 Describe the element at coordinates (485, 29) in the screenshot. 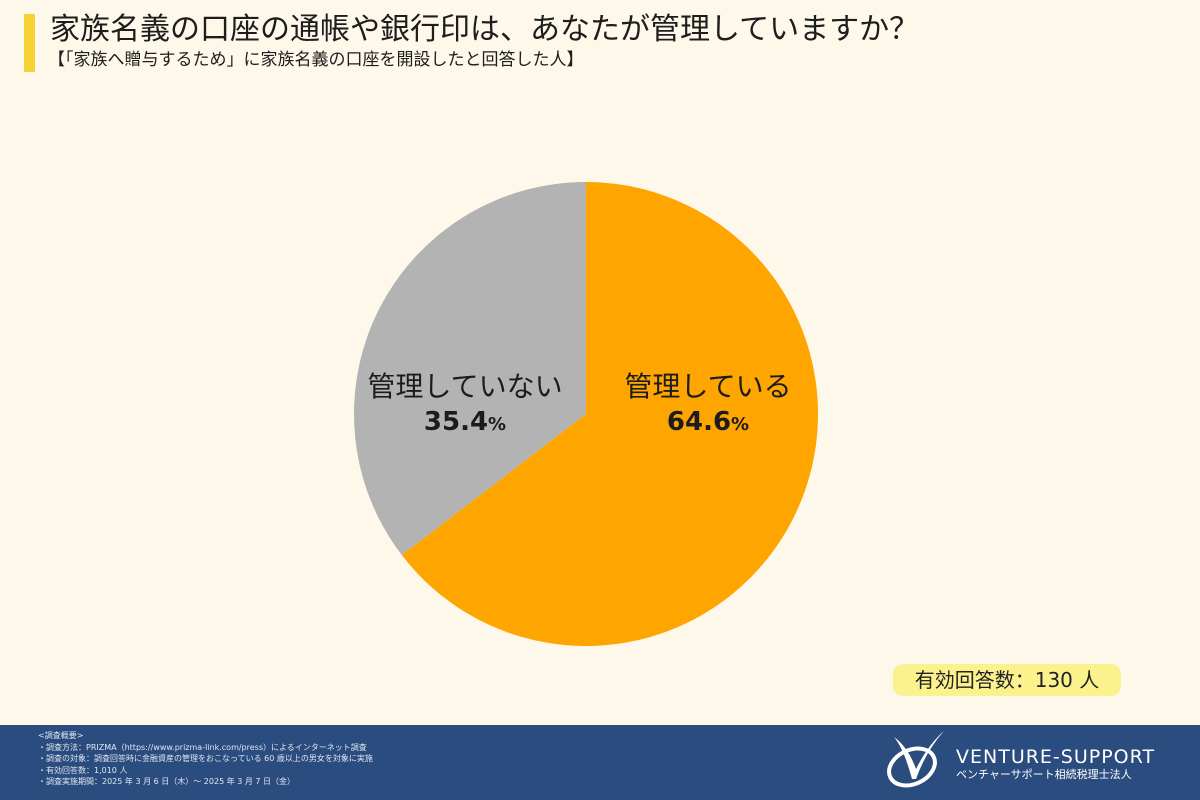

I see `page-title: 家族名義の口座の通帳や銀行印は、あなたが管理していますか？` at that location.